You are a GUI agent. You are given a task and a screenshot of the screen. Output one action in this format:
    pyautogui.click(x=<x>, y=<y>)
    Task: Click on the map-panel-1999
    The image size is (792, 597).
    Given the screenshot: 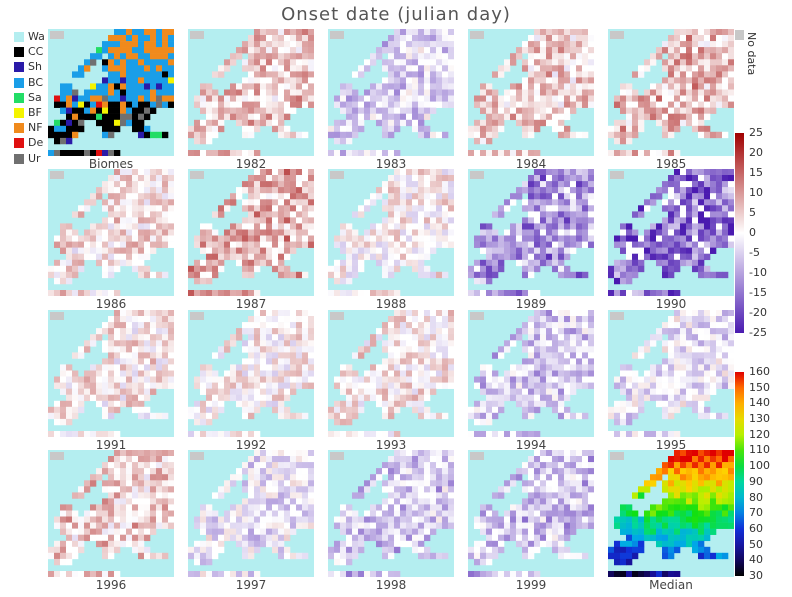 What is the action you would take?
    pyautogui.click(x=531, y=513)
    